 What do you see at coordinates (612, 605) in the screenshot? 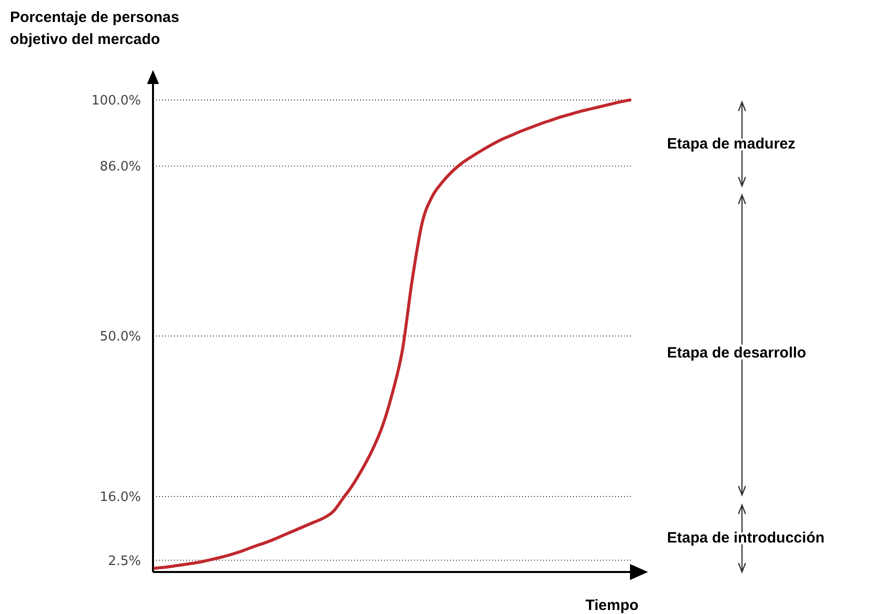
I see `x-axis-title: Tiempo` at bounding box center [612, 605].